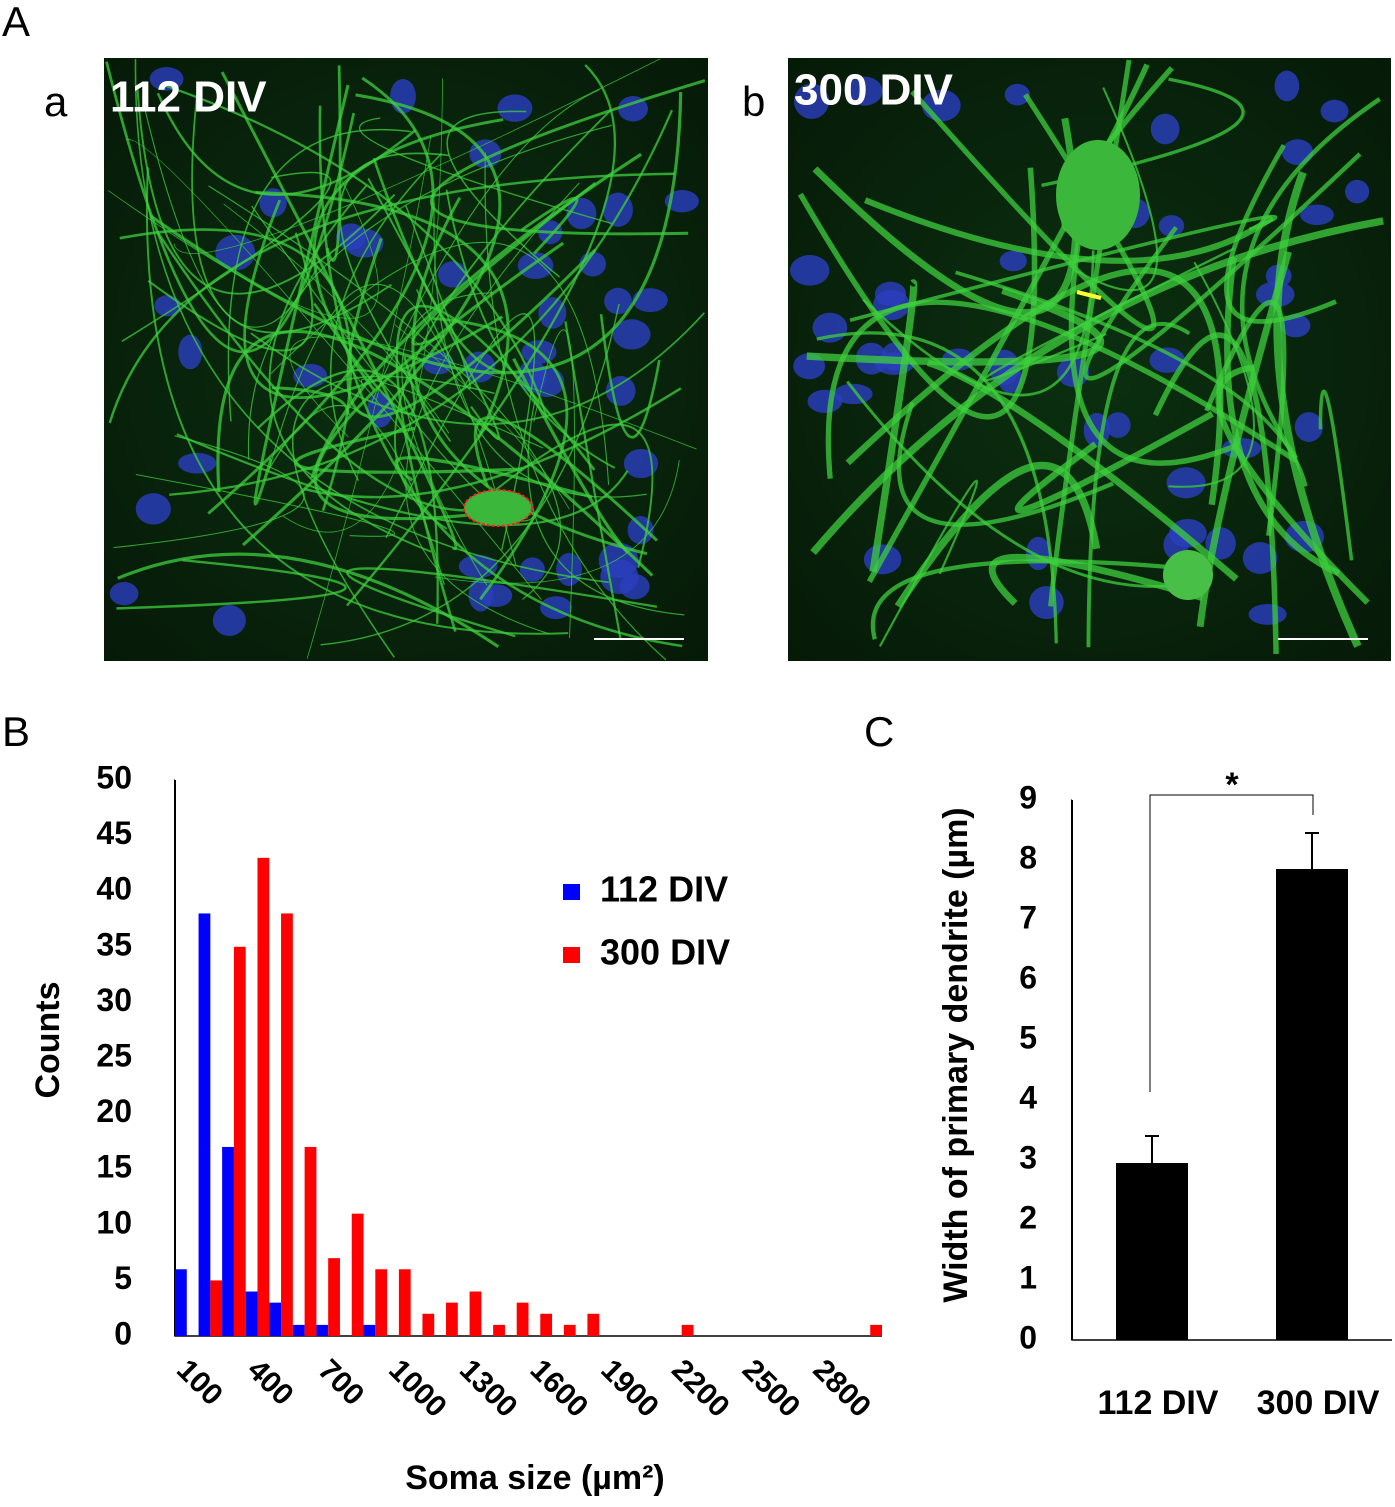 The width and height of the screenshot is (1395, 1507). I want to click on y-tick-label: 9, so click(1028, 797).